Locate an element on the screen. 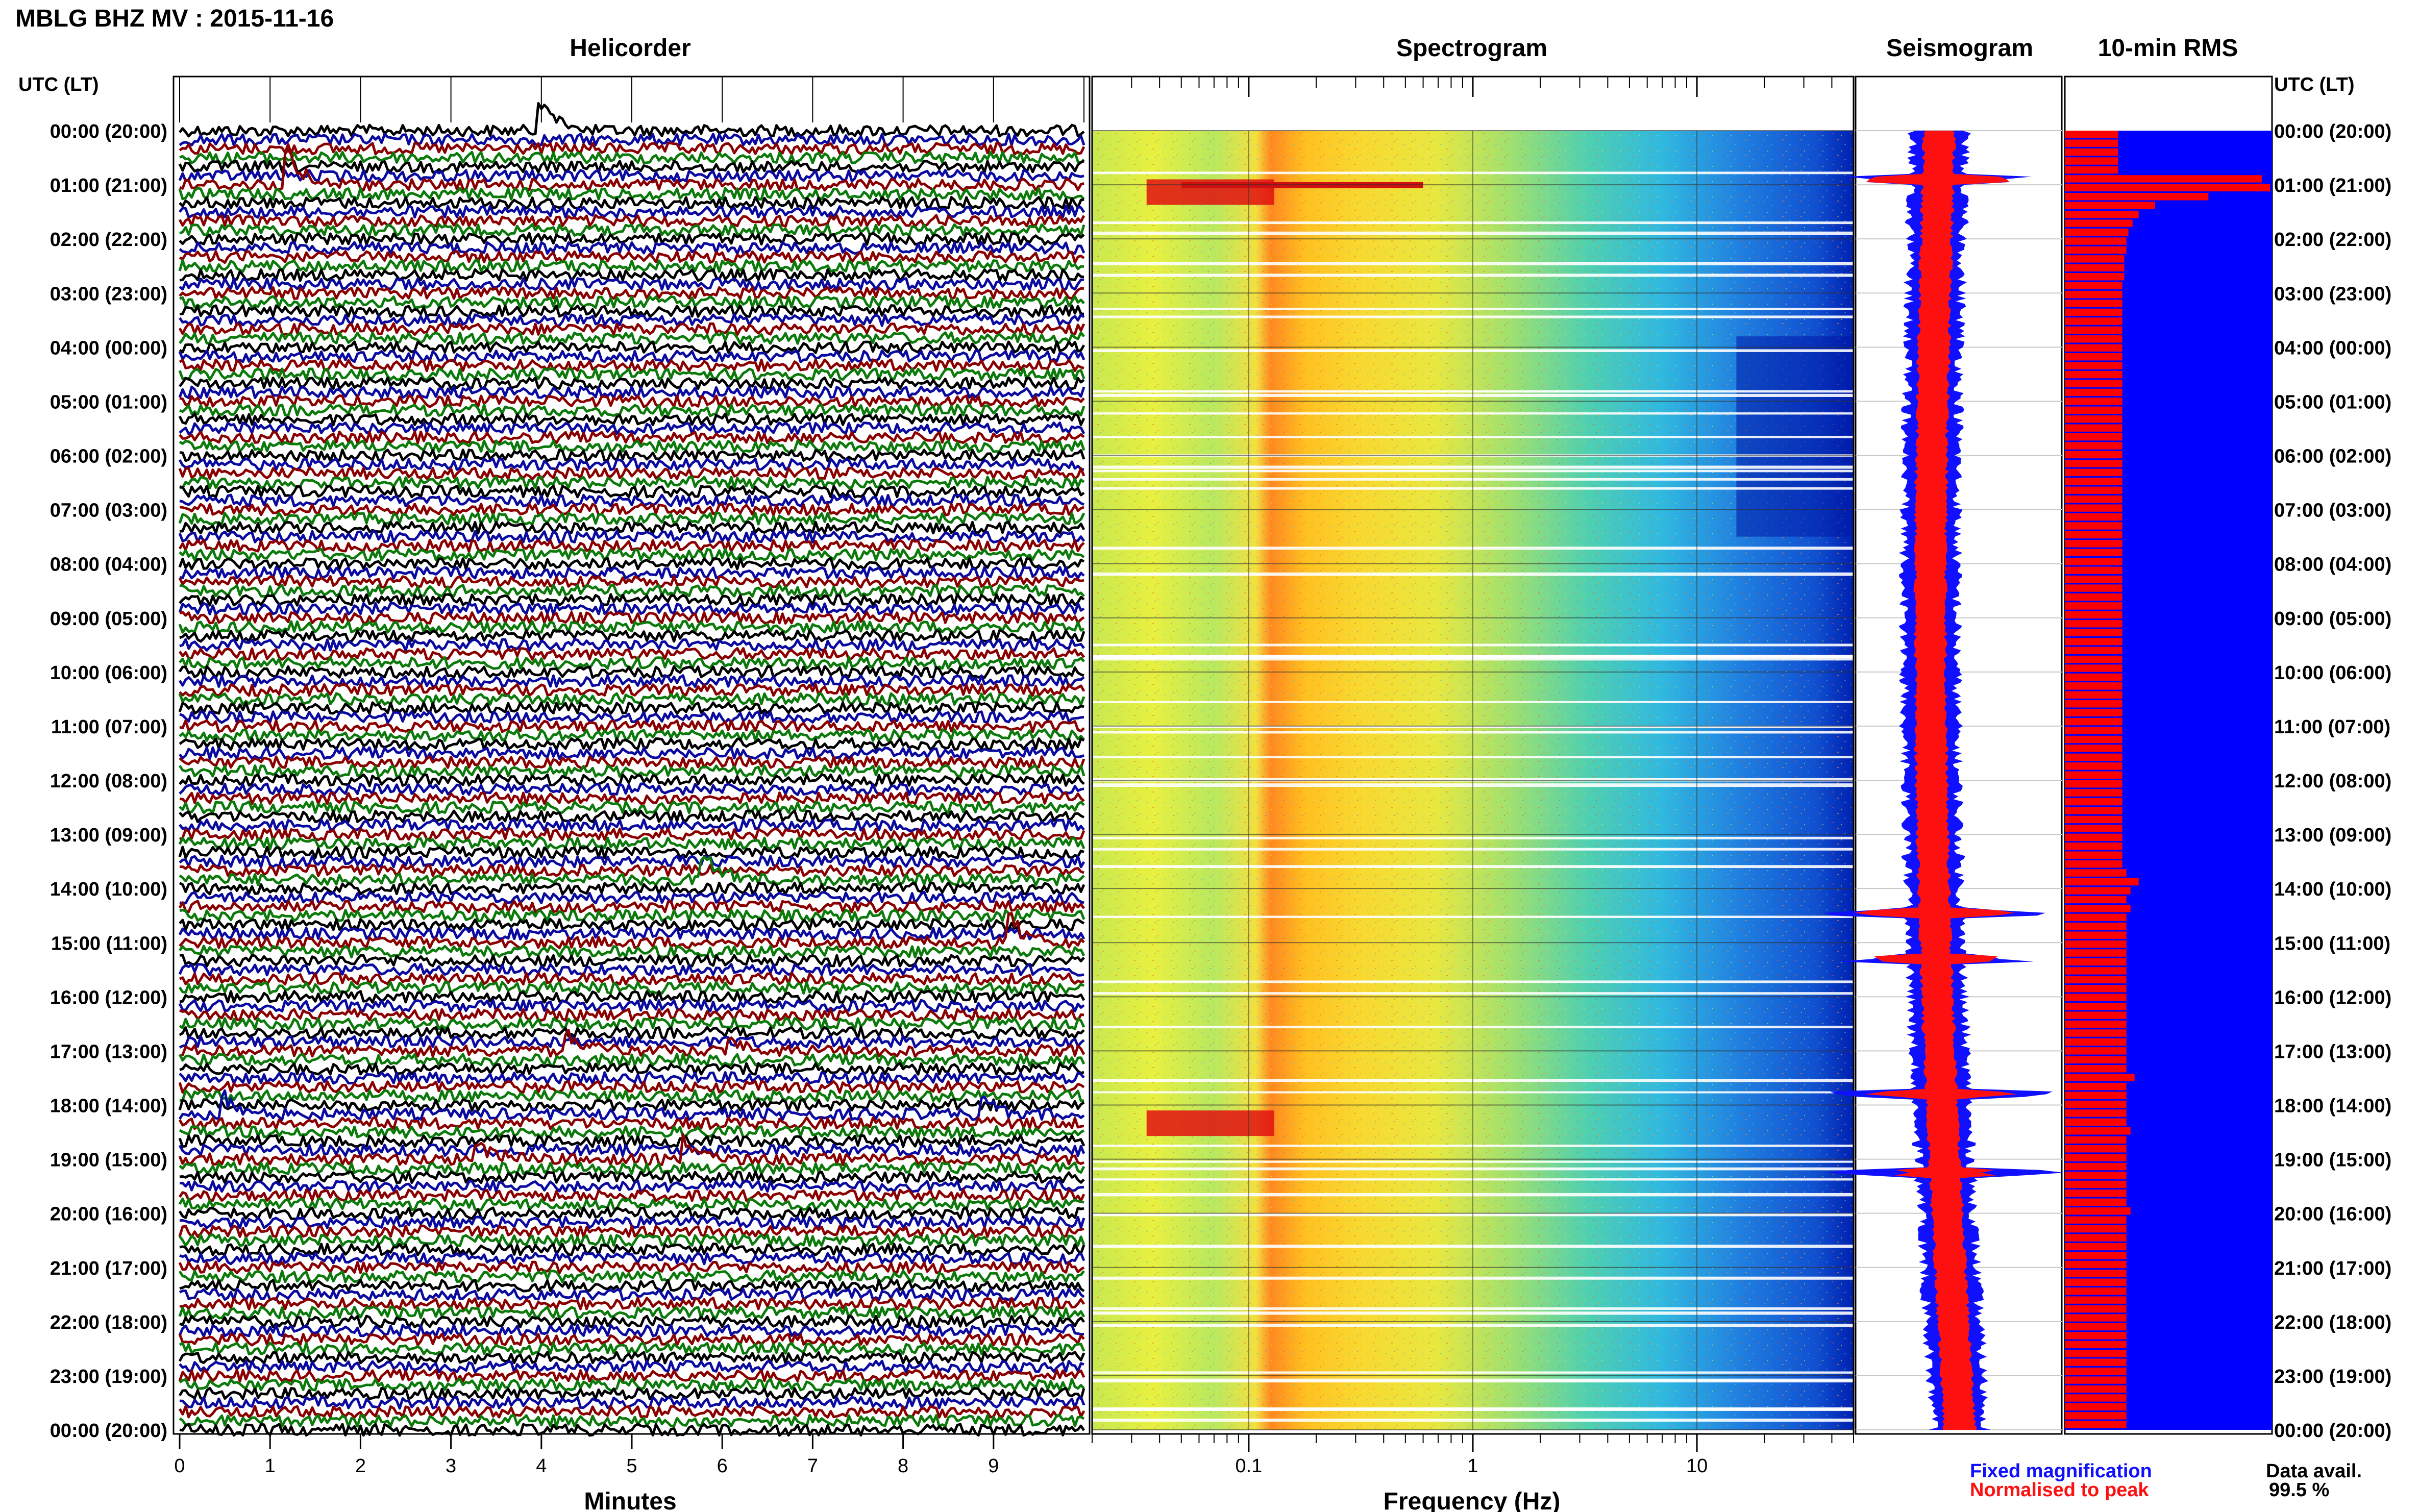 Image resolution: width=2419 pixels, height=1512 pixels. data-availability-value: 99.5 % is located at coordinates (2299, 1490).